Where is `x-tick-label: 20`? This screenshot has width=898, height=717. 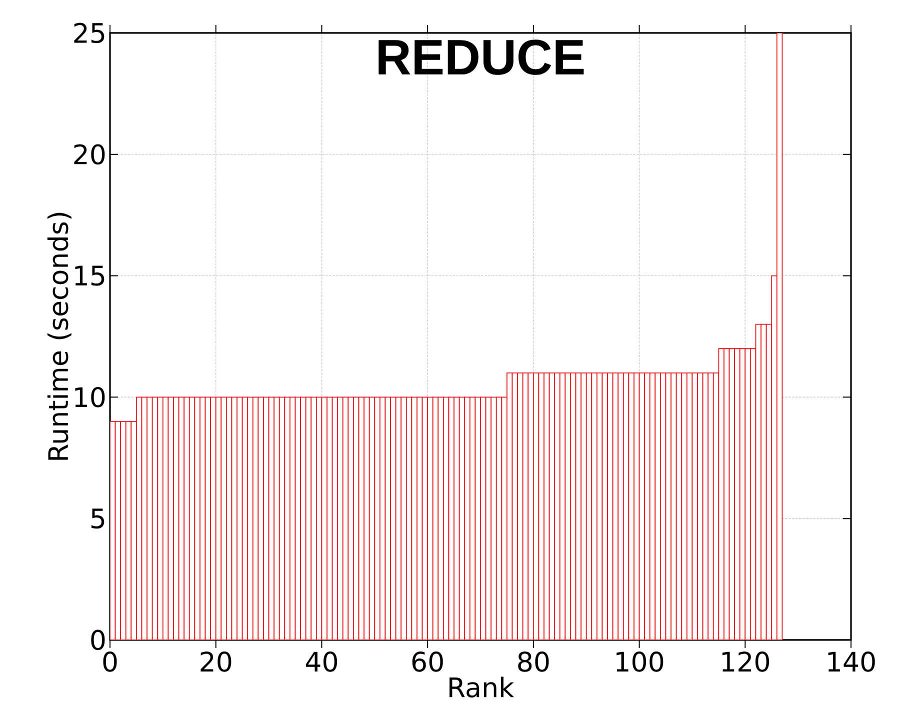
x-tick-label: 20 is located at coordinates (216, 662).